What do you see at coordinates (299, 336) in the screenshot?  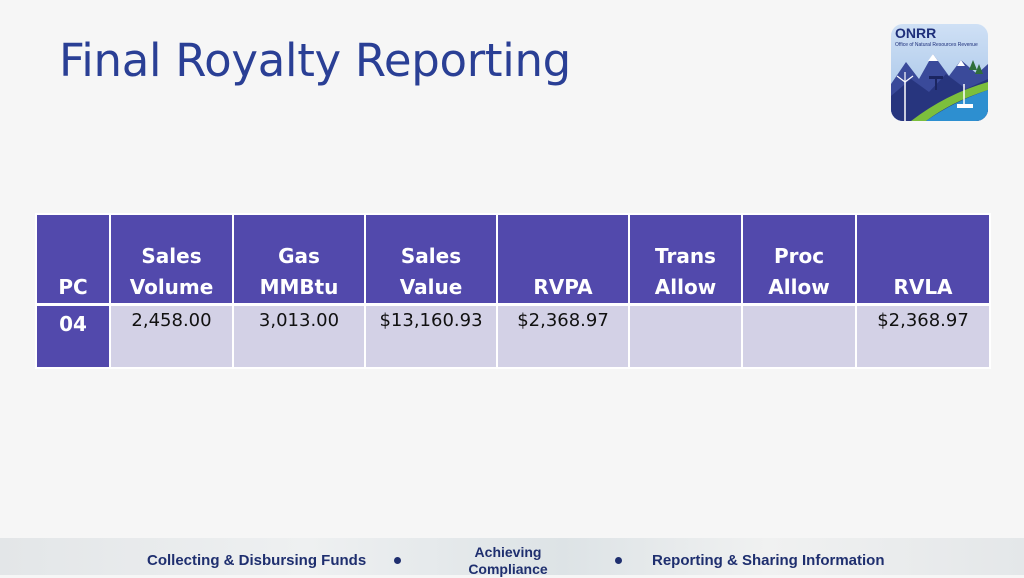 I see `cell-gas-mmbtu: 3,013.00` at bounding box center [299, 336].